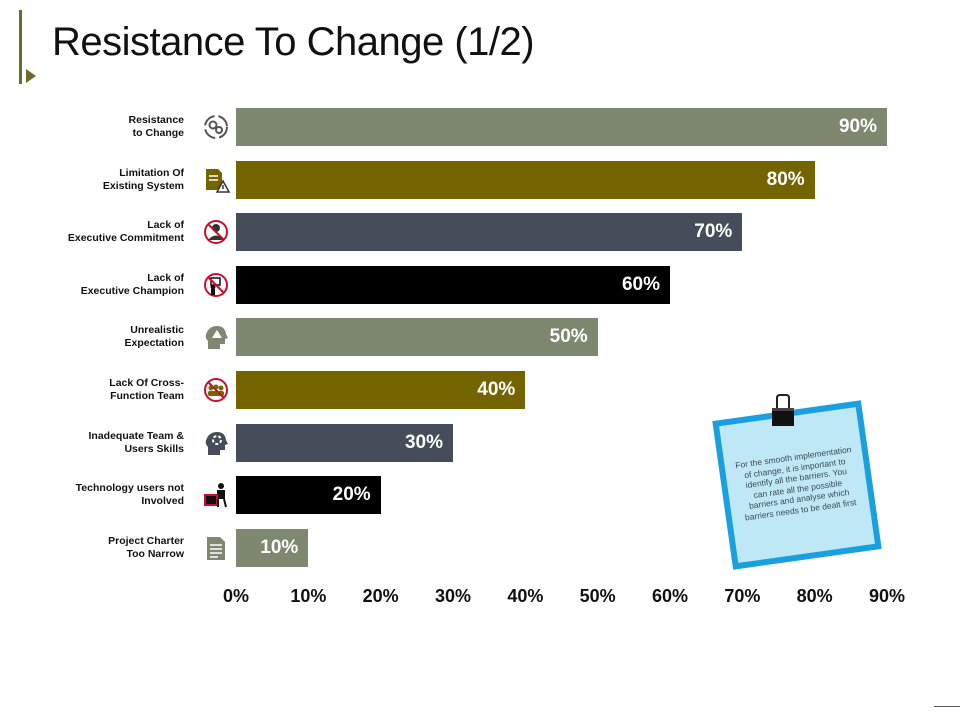  What do you see at coordinates (597, 596) in the screenshot?
I see `x-tick-label: 50%` at bounding box center [597, 596].